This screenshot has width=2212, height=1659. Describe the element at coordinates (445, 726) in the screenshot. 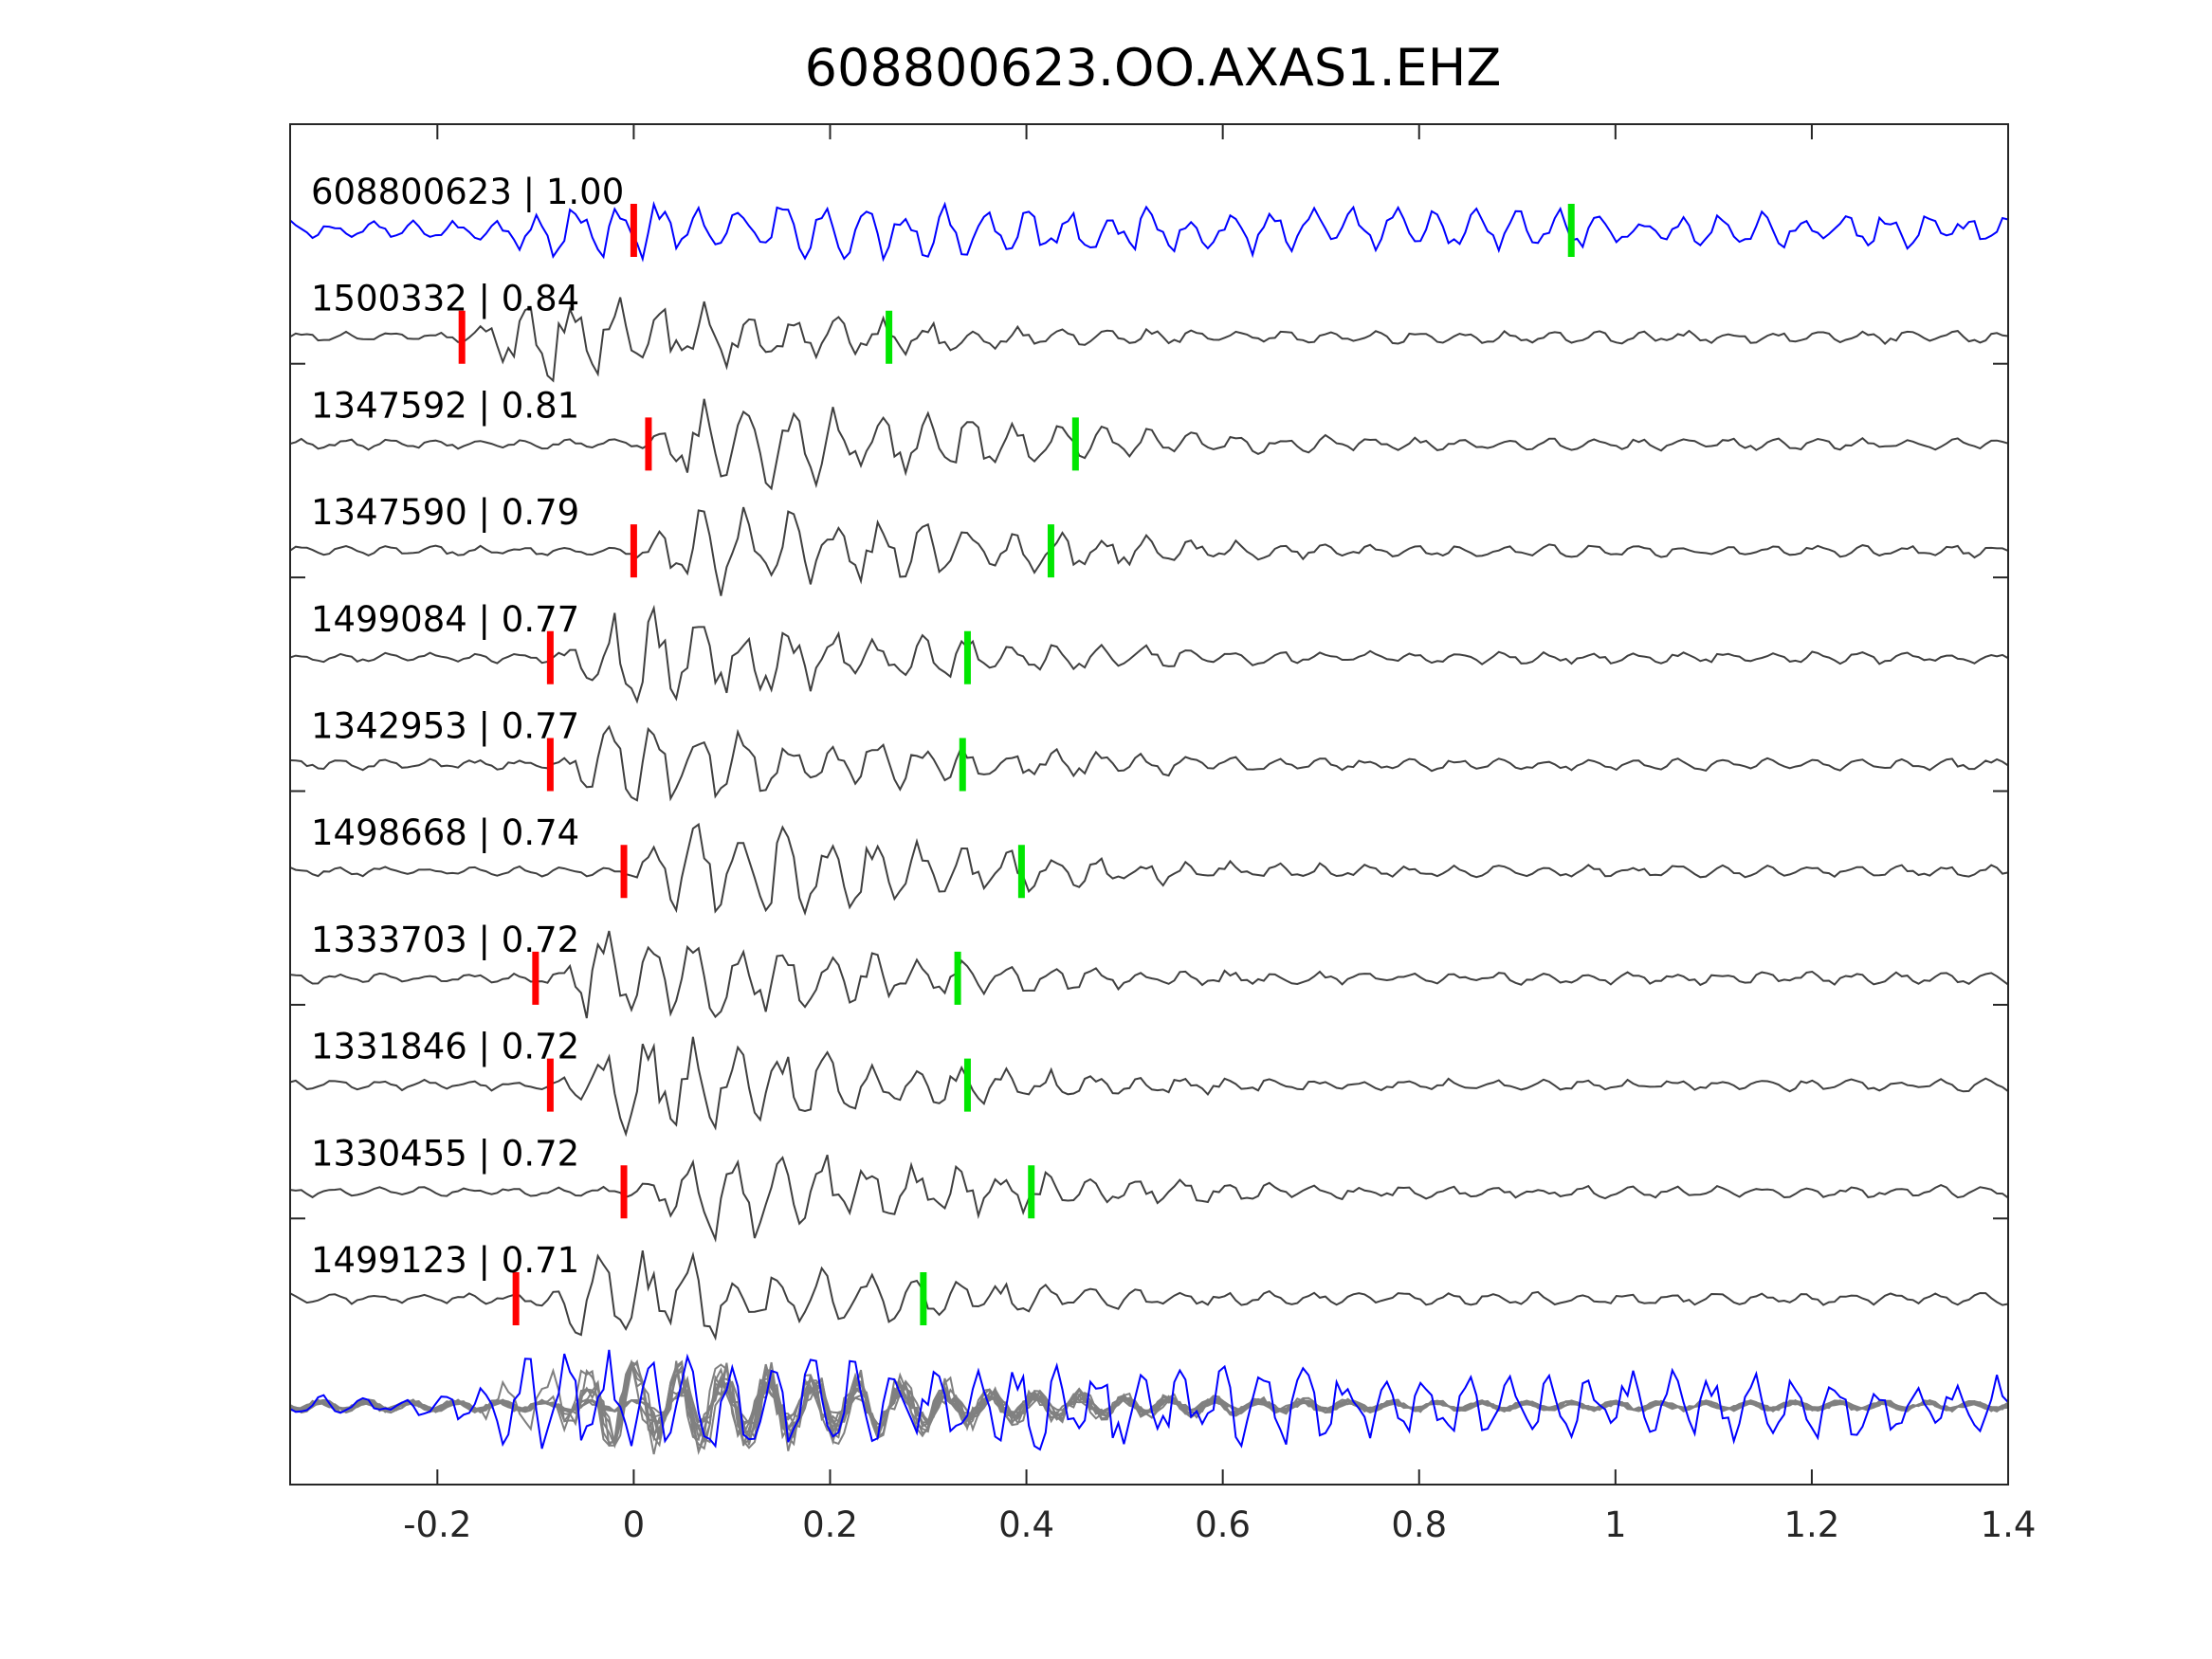

I see `trace-label-1342953: 1342953 | 0.77` at that location.